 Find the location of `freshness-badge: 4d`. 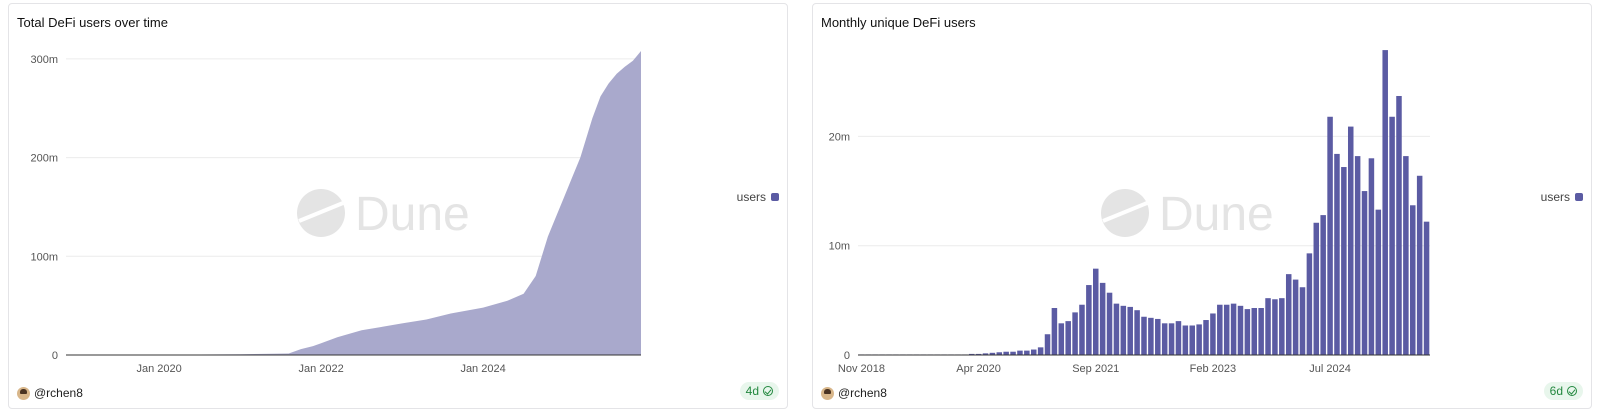

freshness-badge: 4d is located at coordinates (759, 391).